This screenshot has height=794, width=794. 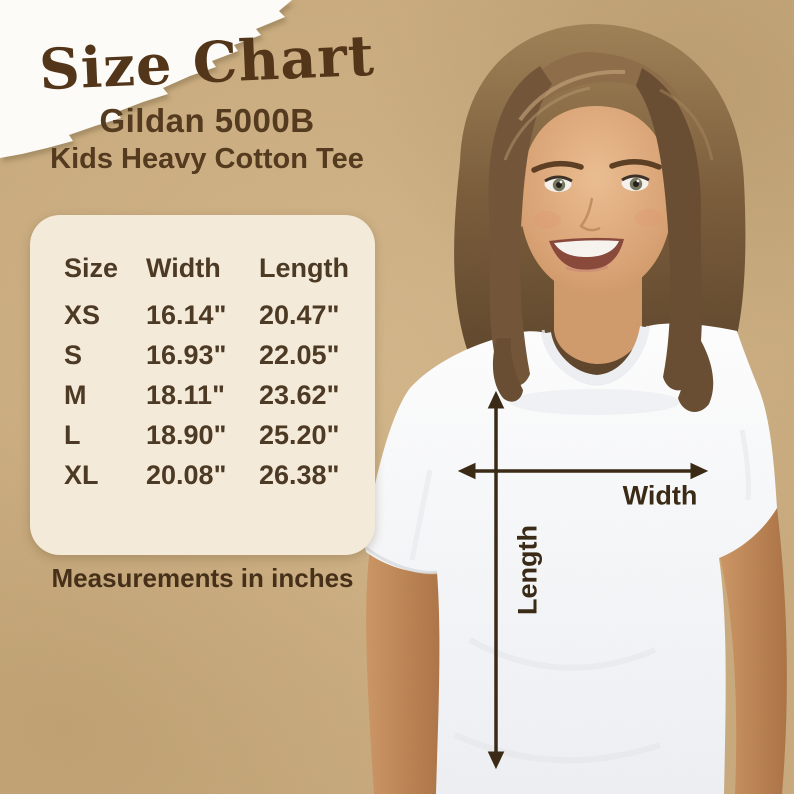 What do you see at coordinates (496, 580) in the screenshot?
I see `length-arrow` at bounding box center [496, 580].